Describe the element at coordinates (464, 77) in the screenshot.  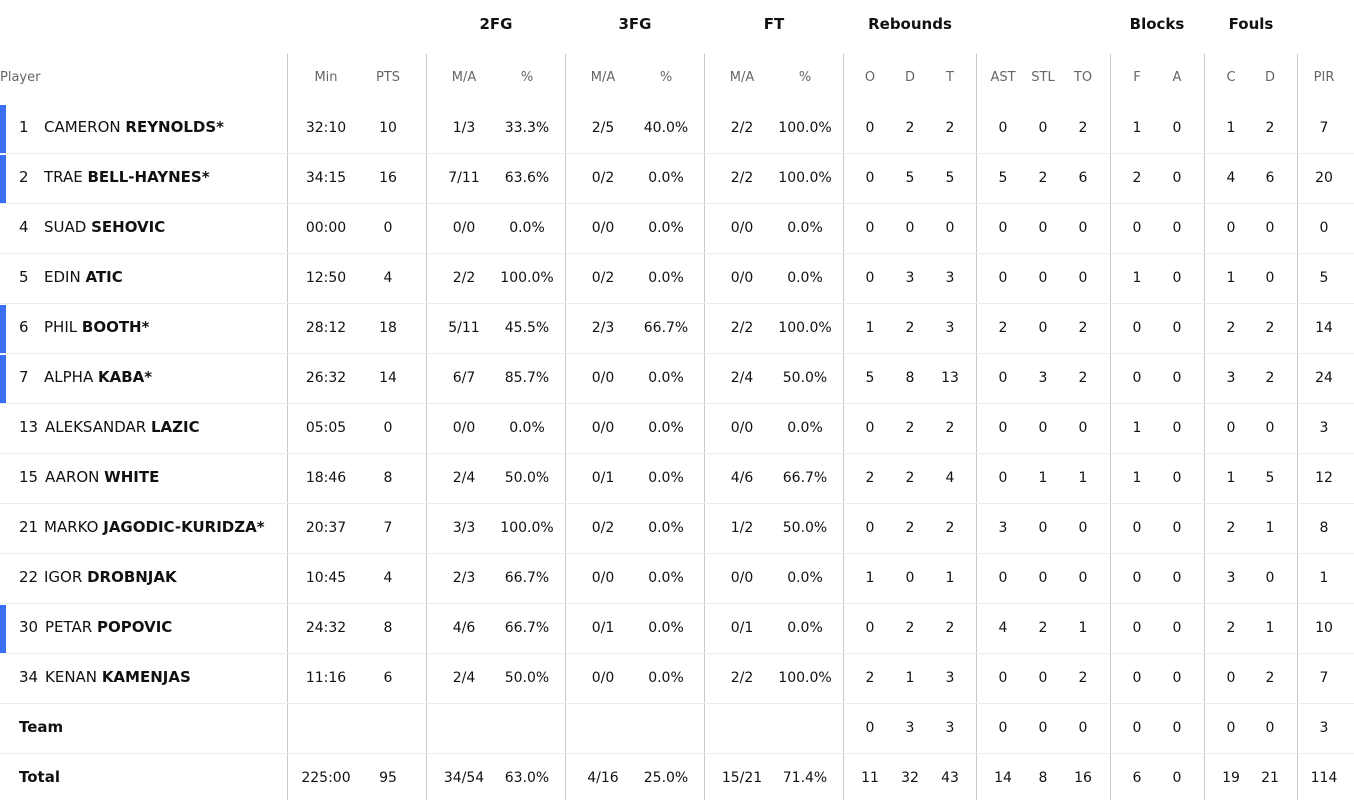
I see `column-header-2fg-ma: M/A` at that location.